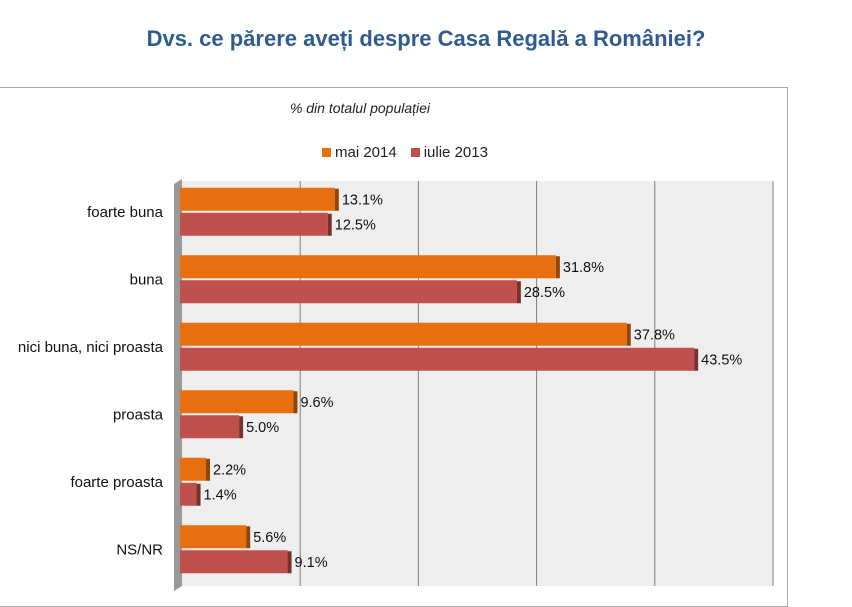 The image size is (852, 607). Describe the element at coordinates (262, 428) in the screenshot. I see `data-label: 5.0%` at that location.